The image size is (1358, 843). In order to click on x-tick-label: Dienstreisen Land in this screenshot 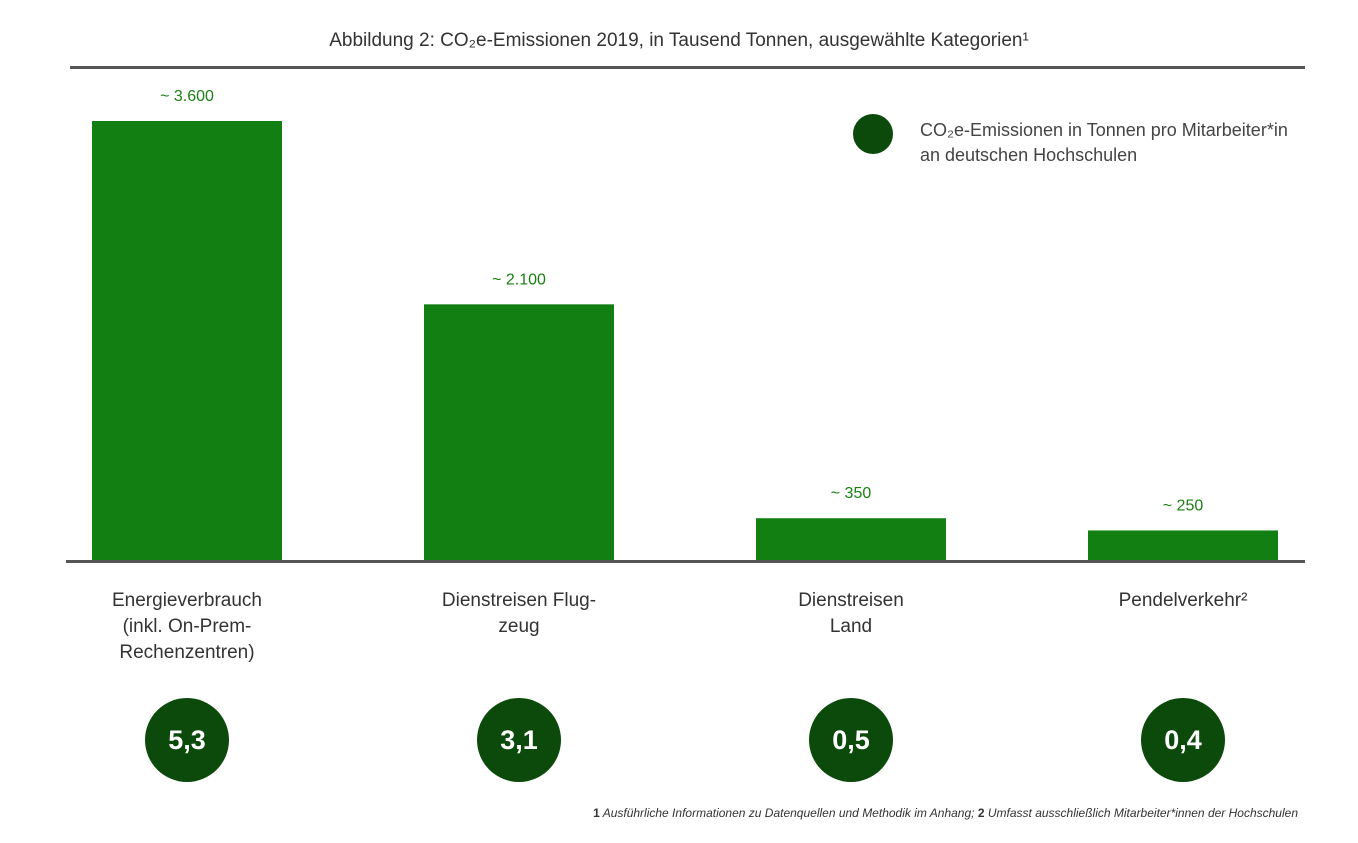, I will do `click(851, 613)`.